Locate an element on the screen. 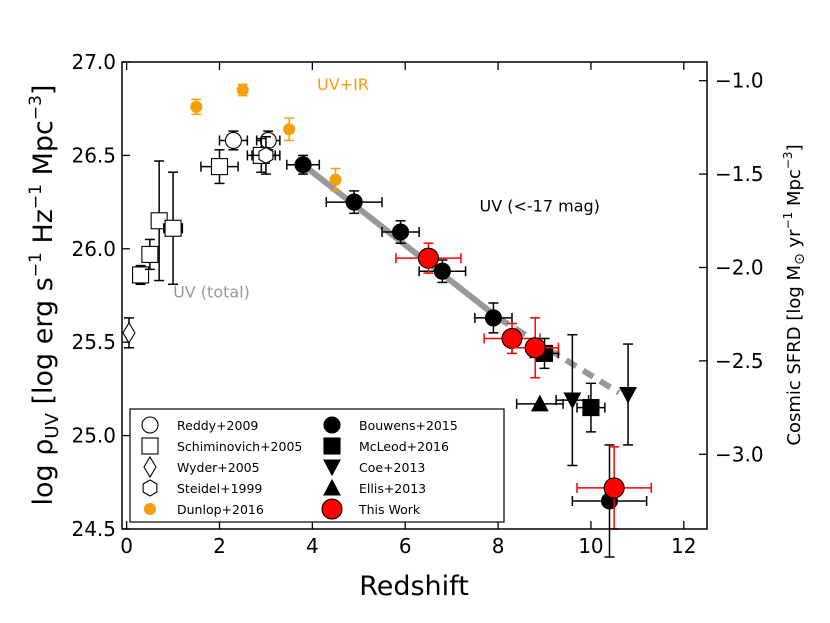 The width and height of the screenshot is (830, 623). series-this-work is located at coordinates (524, 386).